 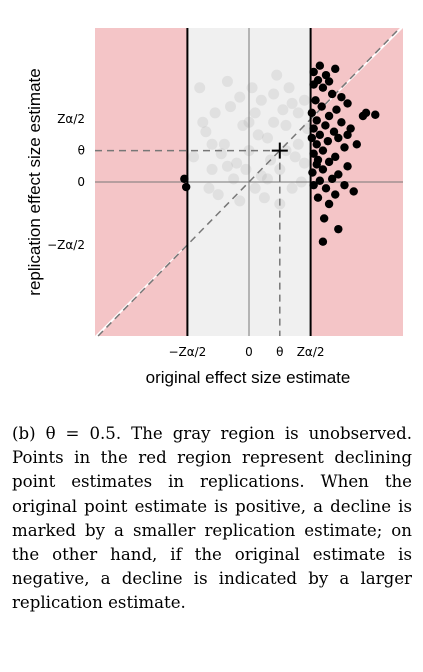 I want to click on x-tick-label: 0, so click(x=249, y=352).